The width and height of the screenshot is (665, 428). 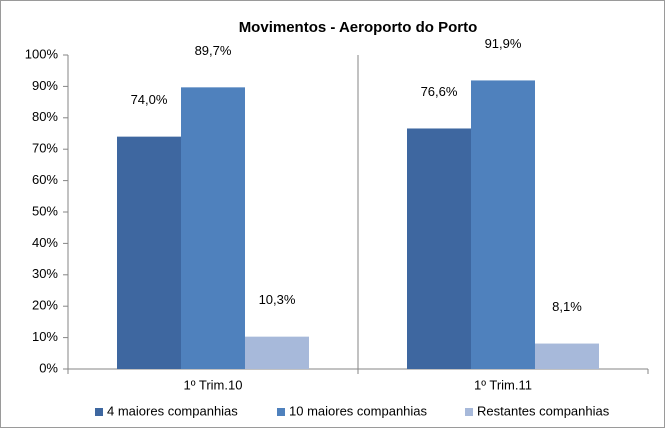 I want to click on chart-title: Movimentos - Aeroporto do Porto, so click(x=358, y=27).